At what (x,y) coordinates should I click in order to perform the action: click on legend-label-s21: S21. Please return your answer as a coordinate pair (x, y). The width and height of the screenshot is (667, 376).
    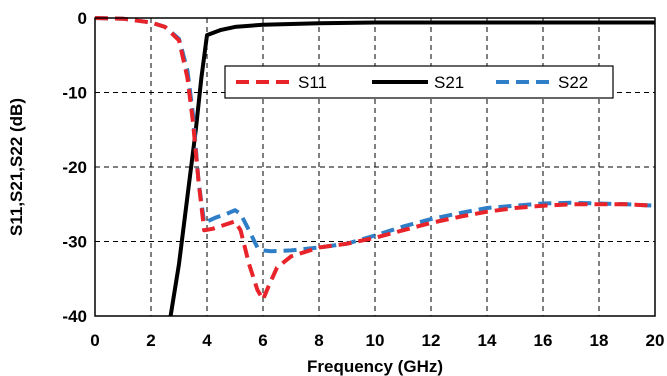
    Looking at the image, I should click on (449, 82).